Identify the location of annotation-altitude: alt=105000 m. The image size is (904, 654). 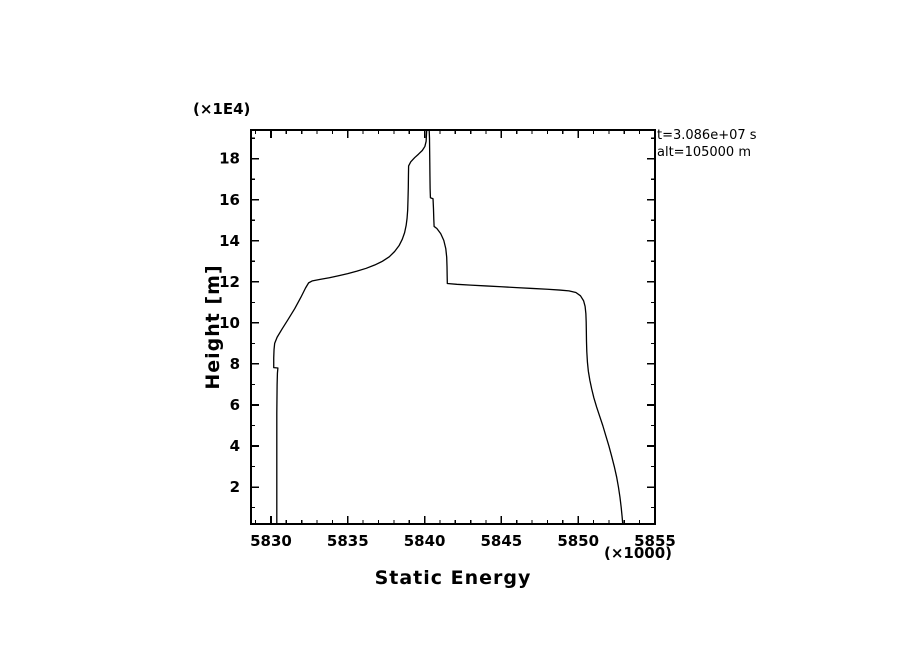
(704, 152).